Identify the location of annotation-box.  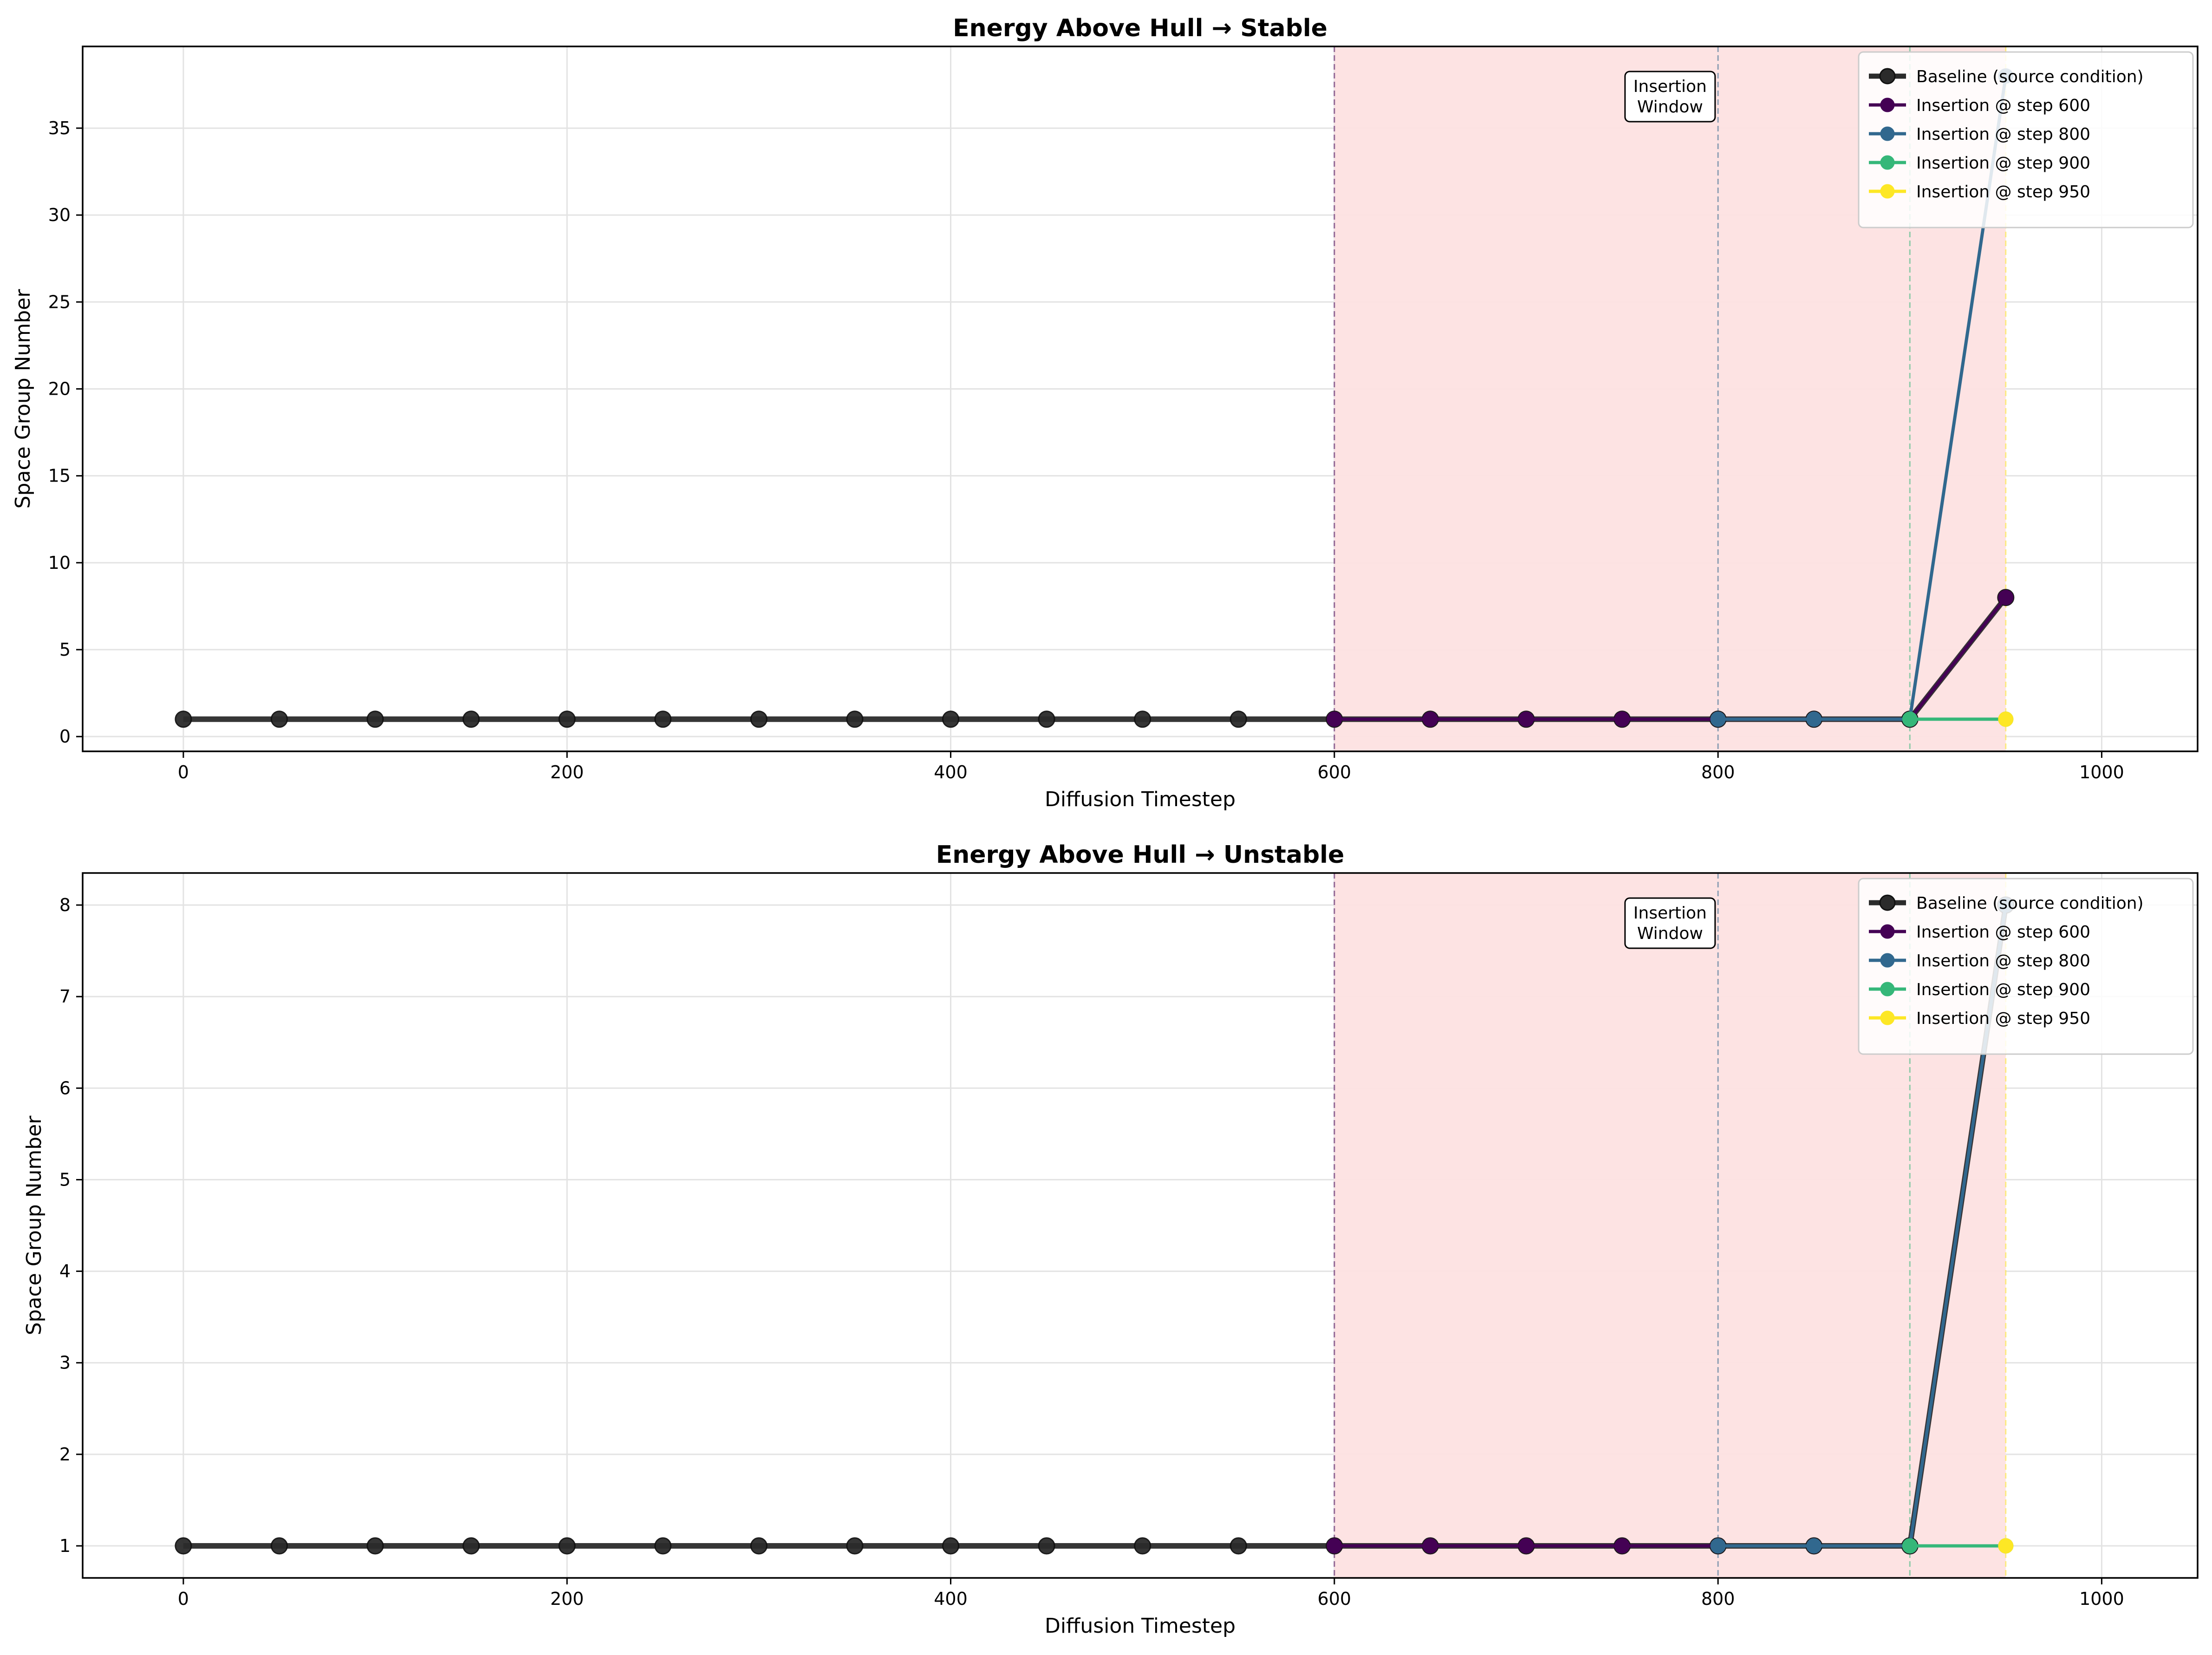
(1670, 97).